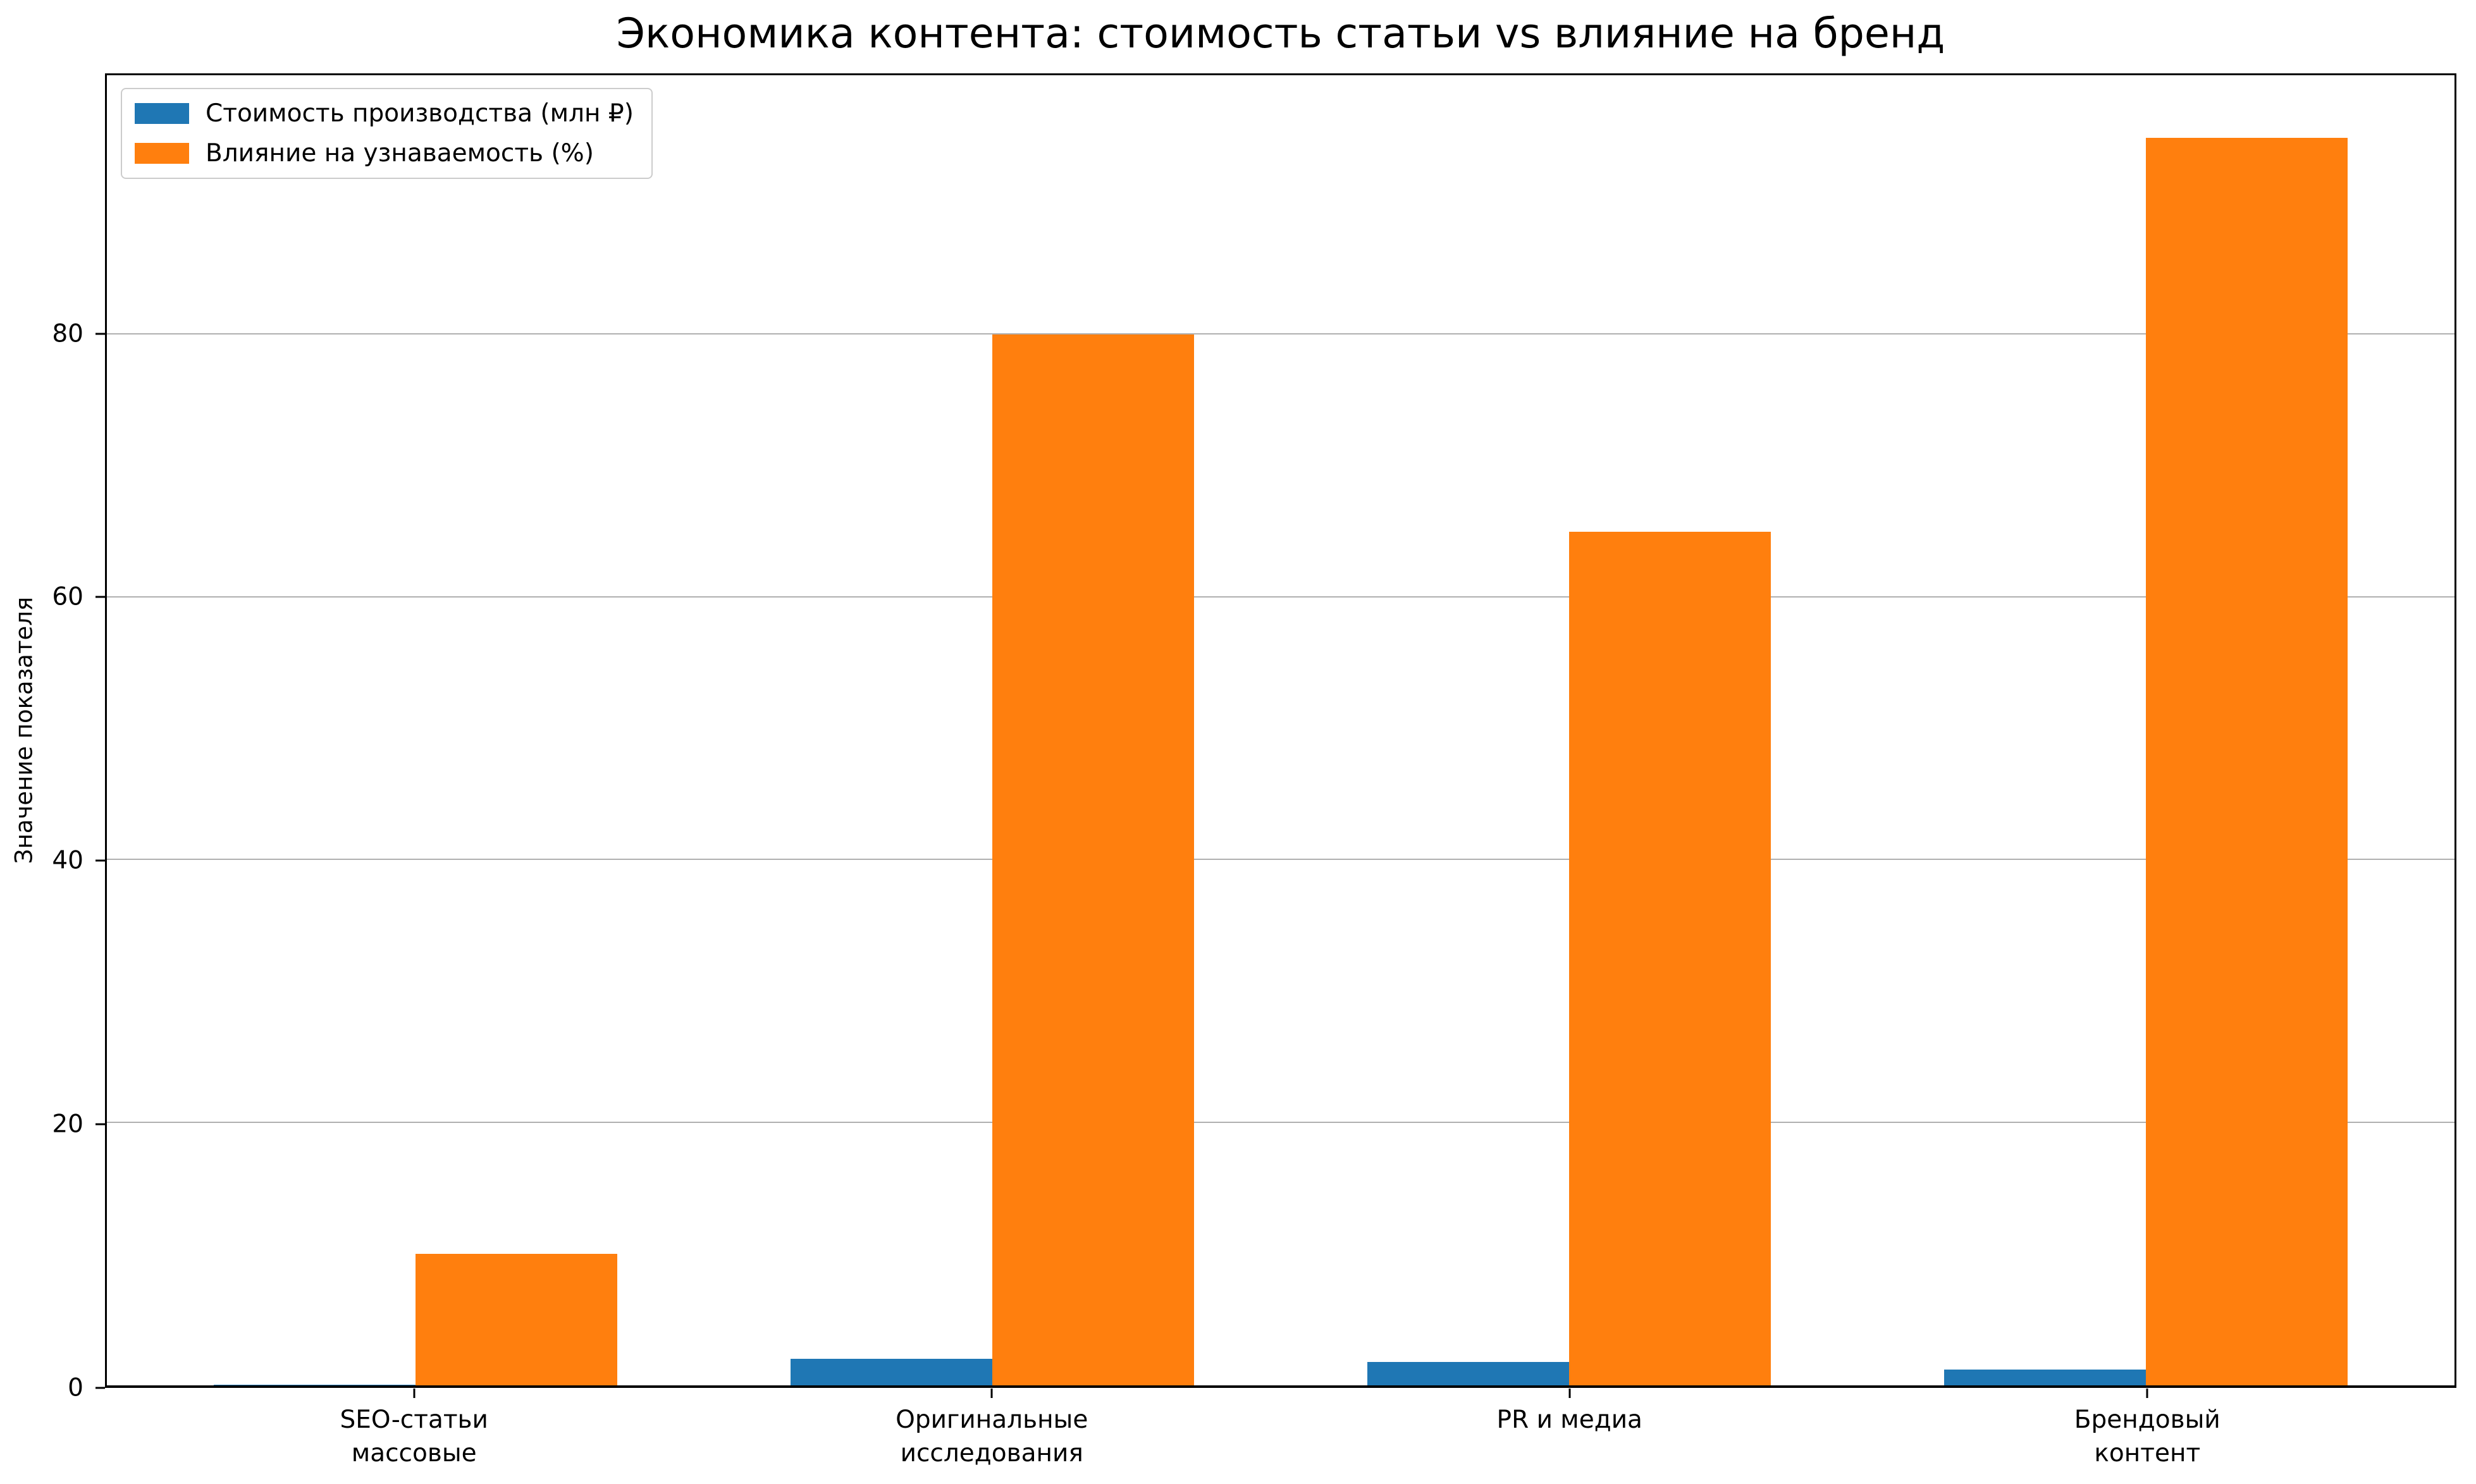  What do you see at coordinates (1569, 1420) in the screenshot?
I see `x-tick-label-2: PR и медиа` at bounding box center [1569, 1420].